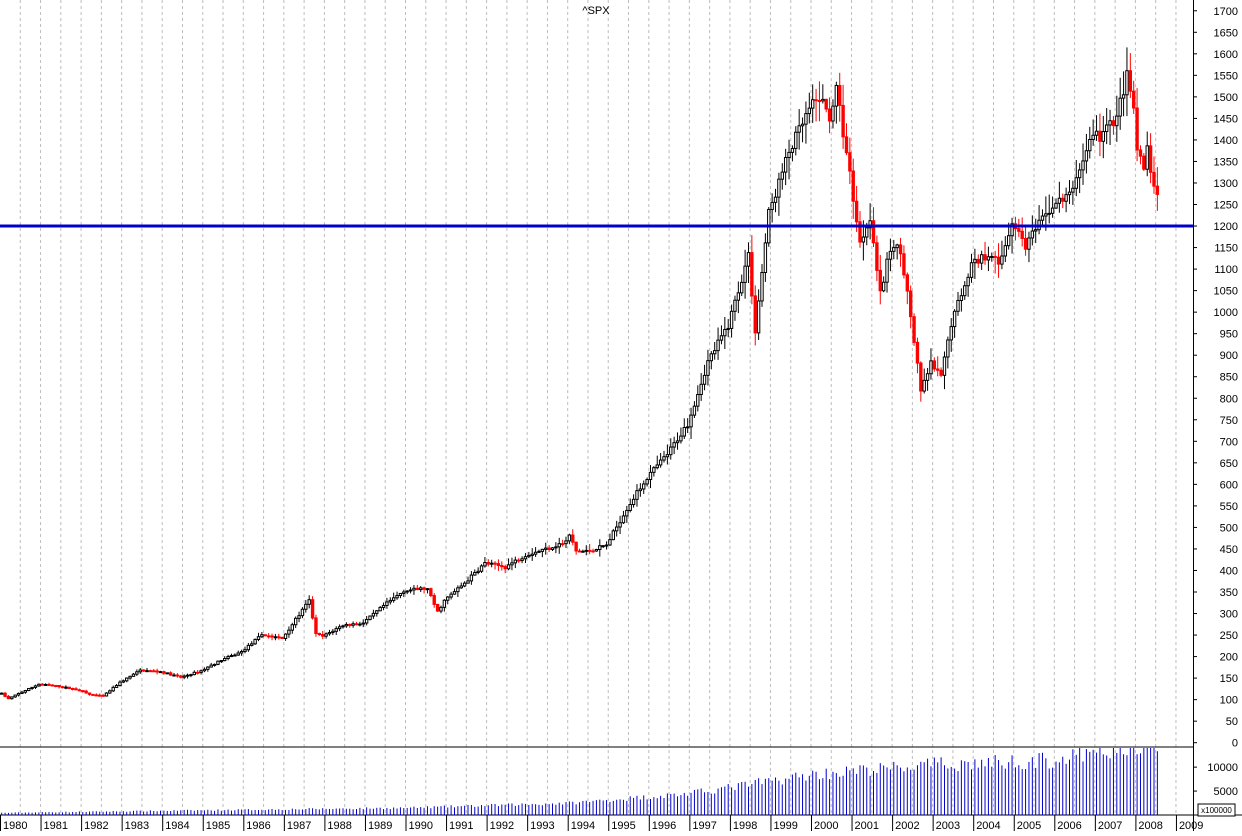  Describe the element at coordinates (623, 825) in the screenshot. I see `year-tick-label: 1995` at that location.